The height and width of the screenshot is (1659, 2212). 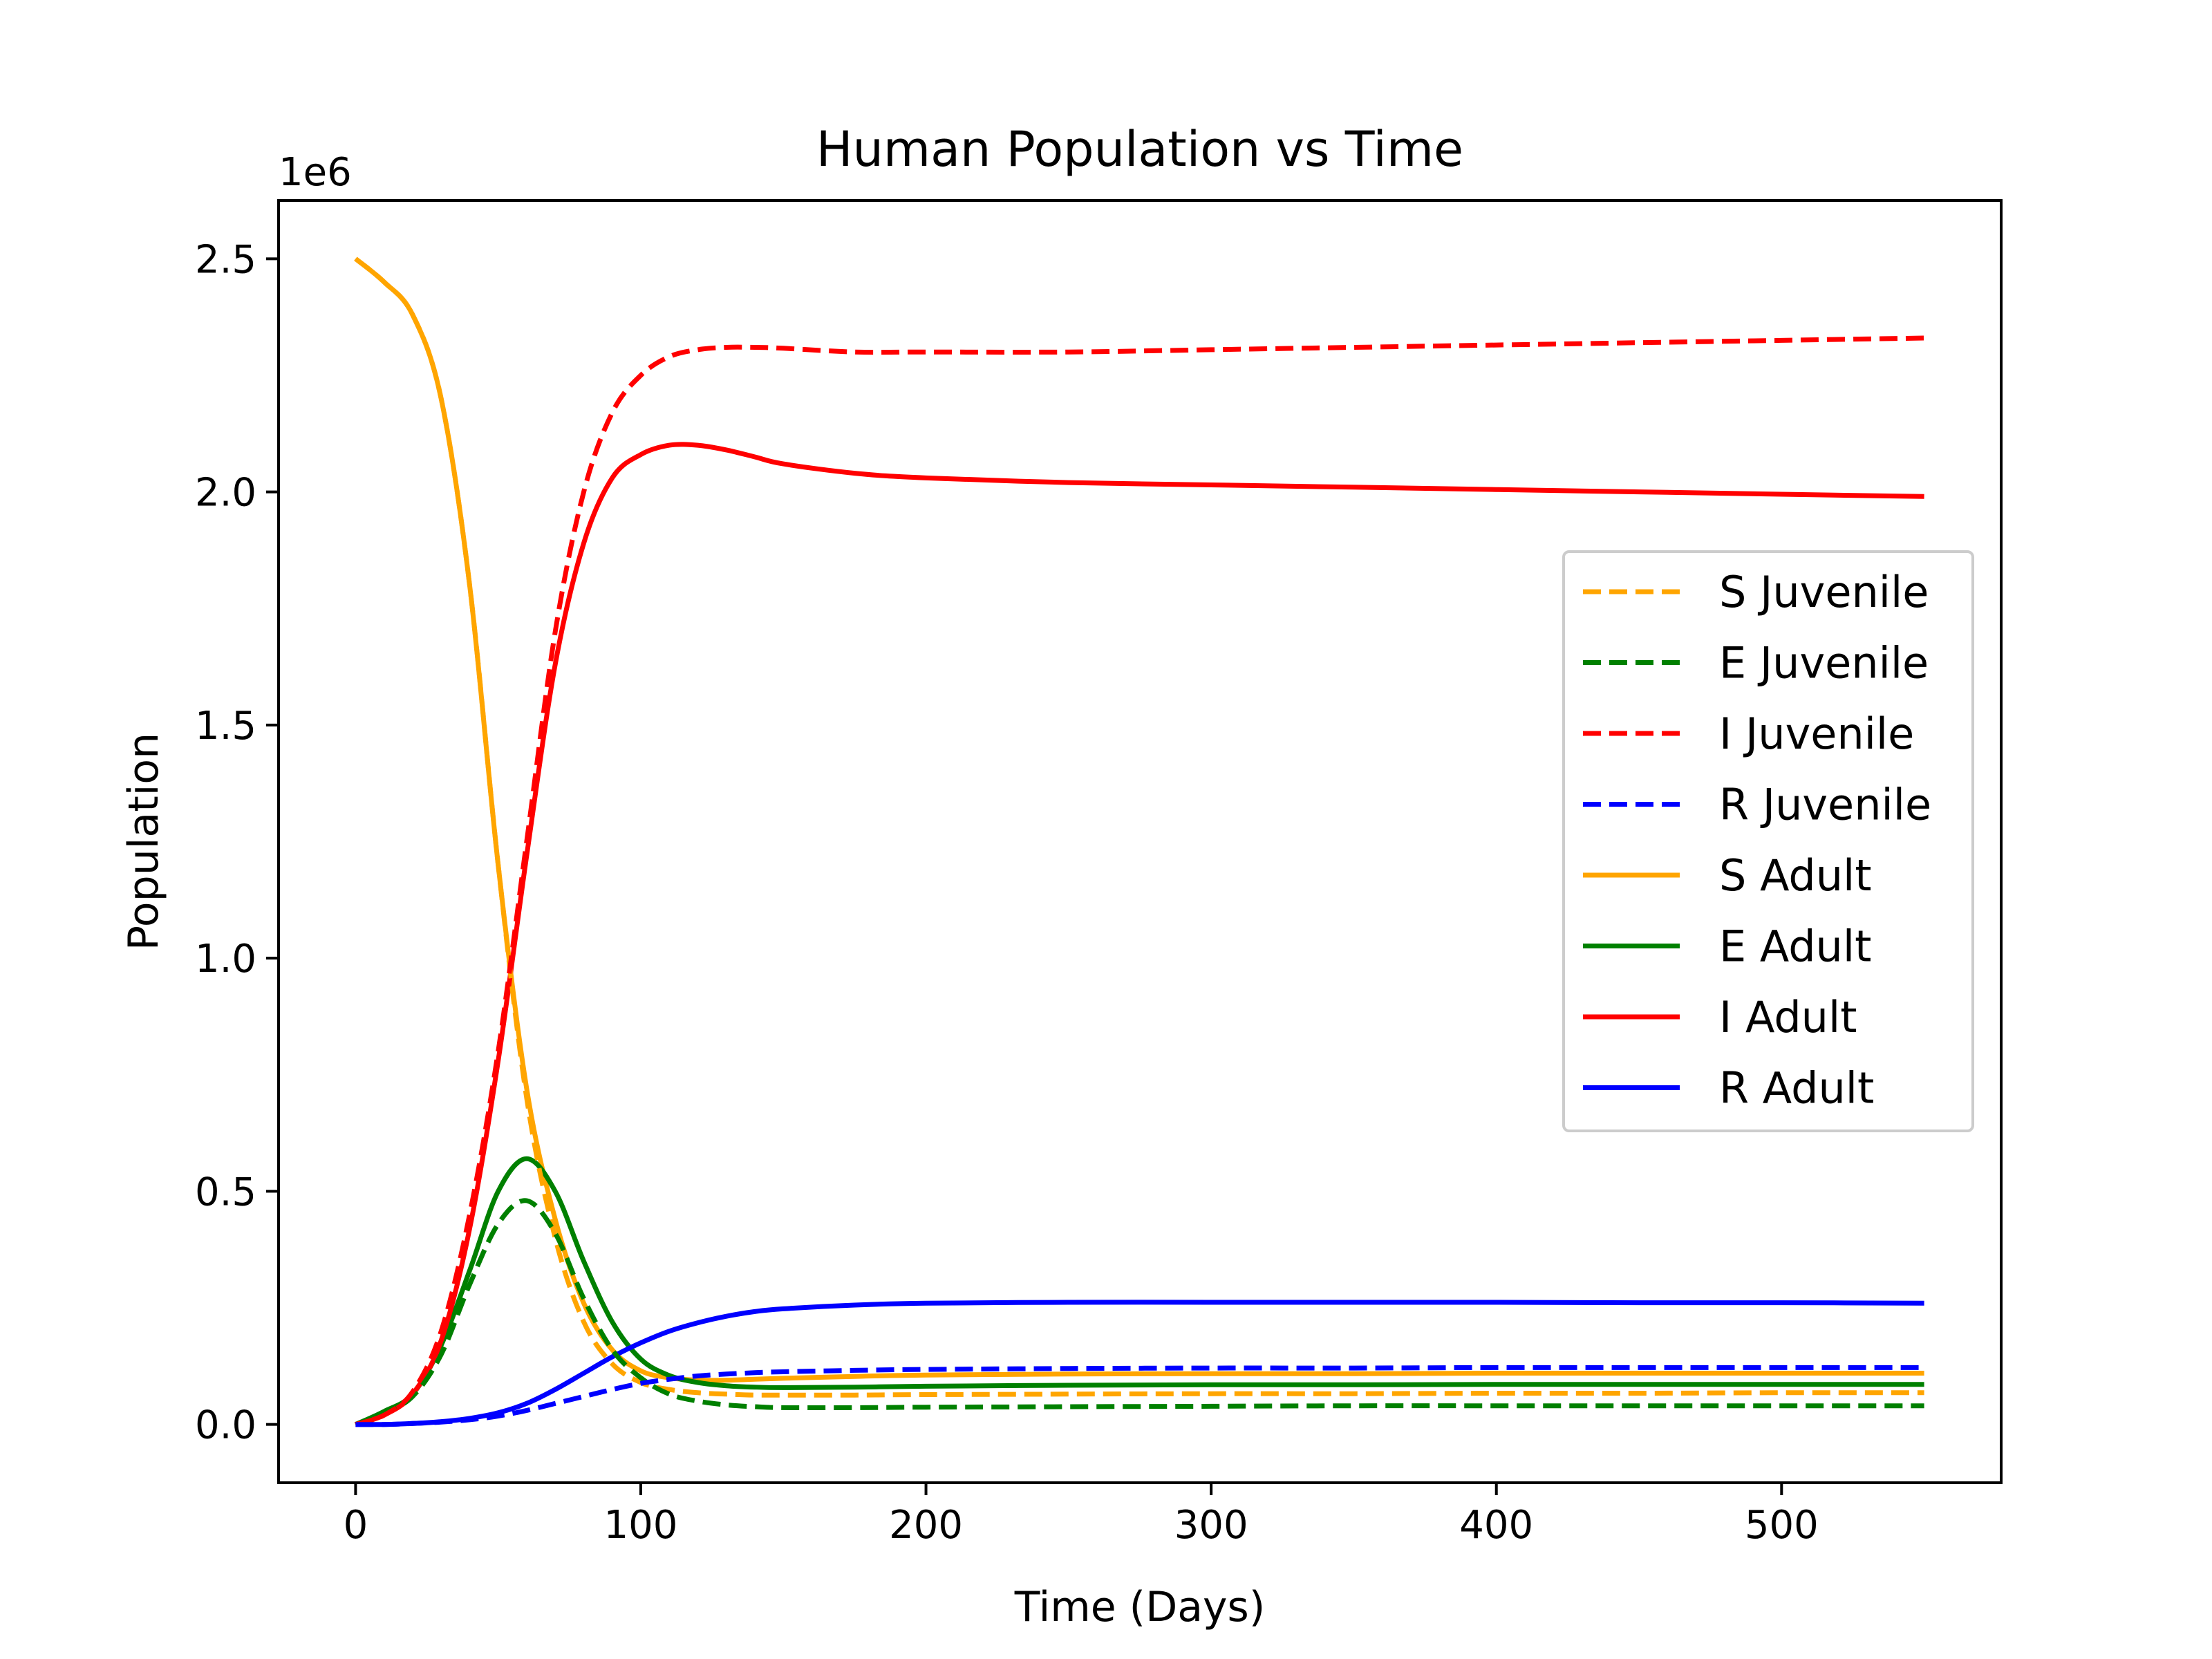 What do you see at coordinates (1788, 1017) in the screenshot?
I see `legend-label-i-adult: I Adult` at bounding box center [1788, 1017].